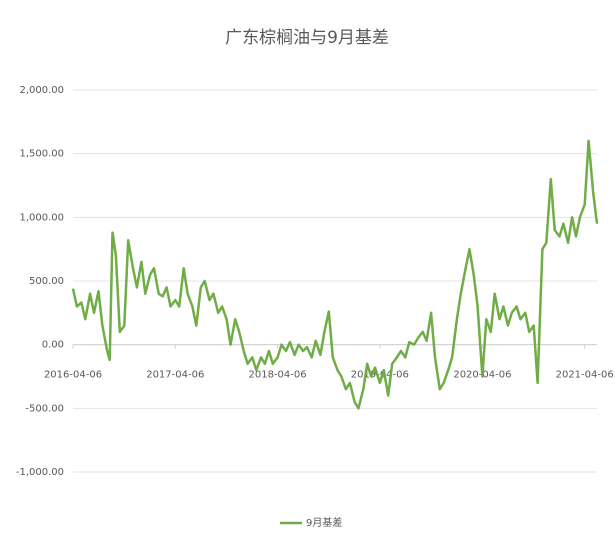 The height and width of the screenshot is (536, 615). Describe the element at coordinates (585, 375) in the screenshot. I see `x-tick-label: 2021-04-06` at that location.